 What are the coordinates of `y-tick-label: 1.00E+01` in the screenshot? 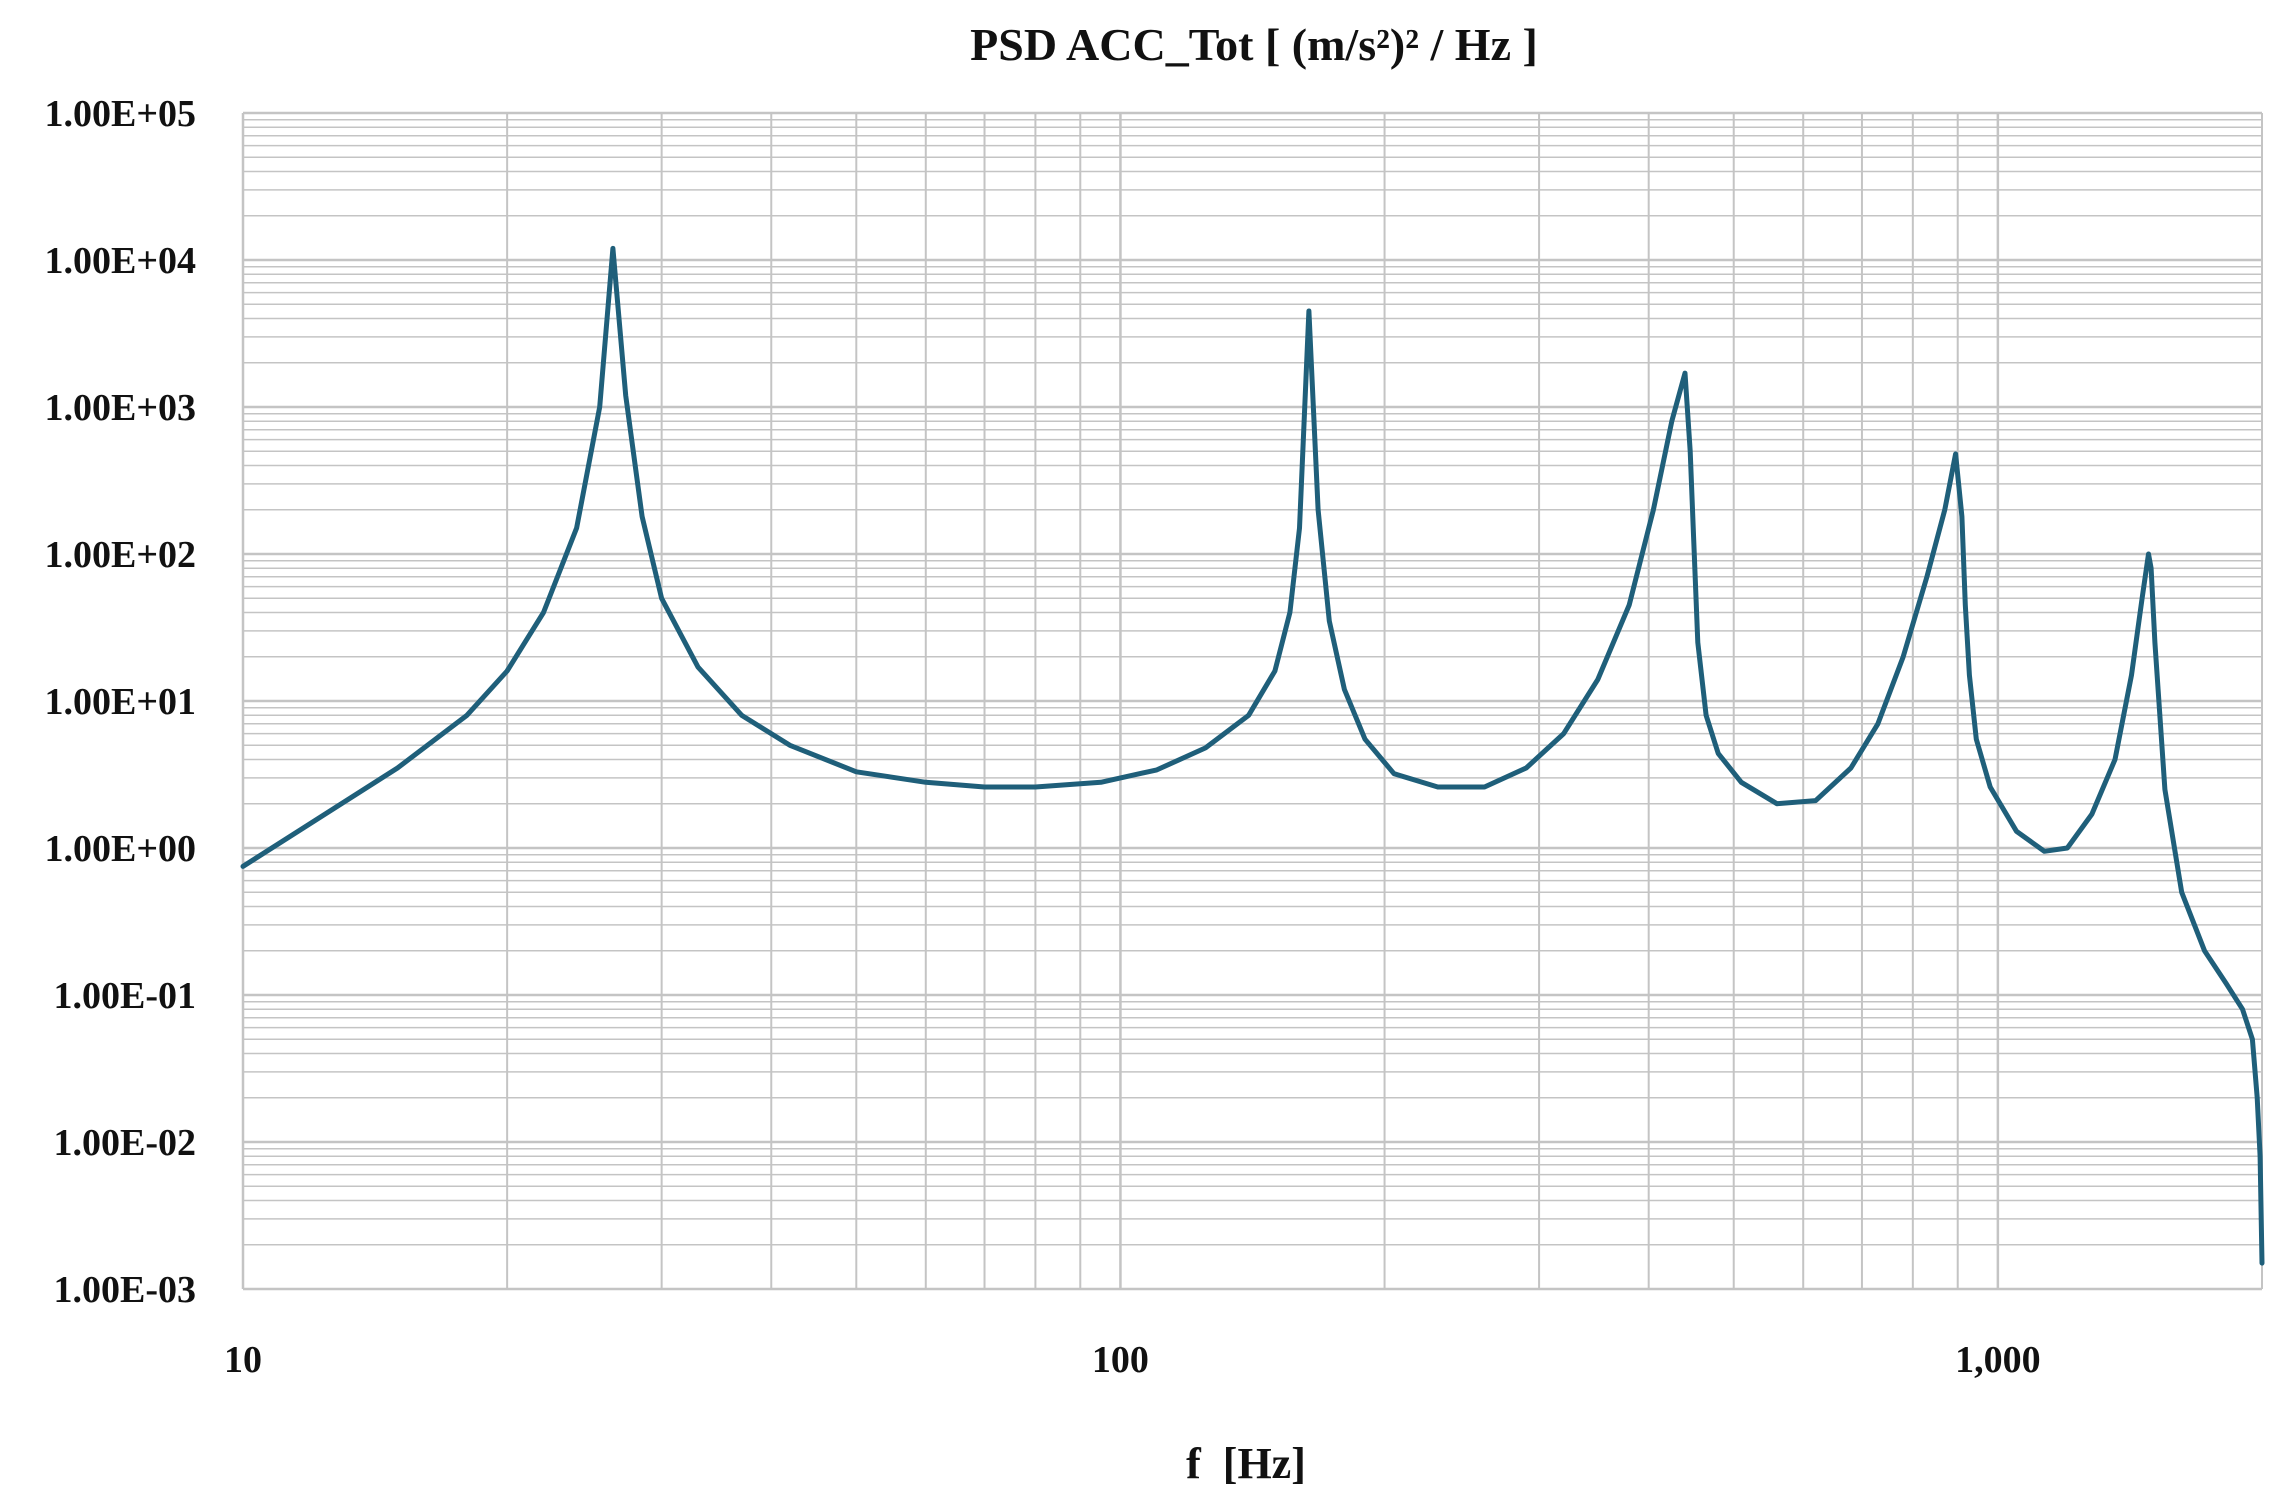 It's located at (121, 702).